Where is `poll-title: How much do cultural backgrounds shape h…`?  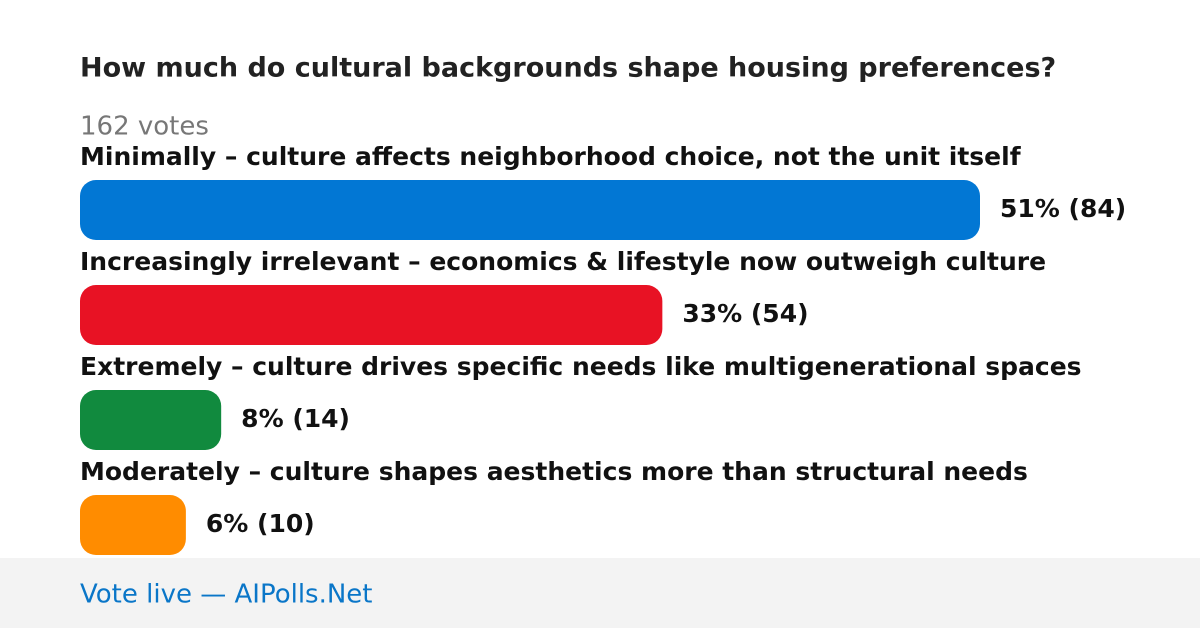
poll-title: How much do cultural backgrounds shape h… is located at coordinates (568, 68).